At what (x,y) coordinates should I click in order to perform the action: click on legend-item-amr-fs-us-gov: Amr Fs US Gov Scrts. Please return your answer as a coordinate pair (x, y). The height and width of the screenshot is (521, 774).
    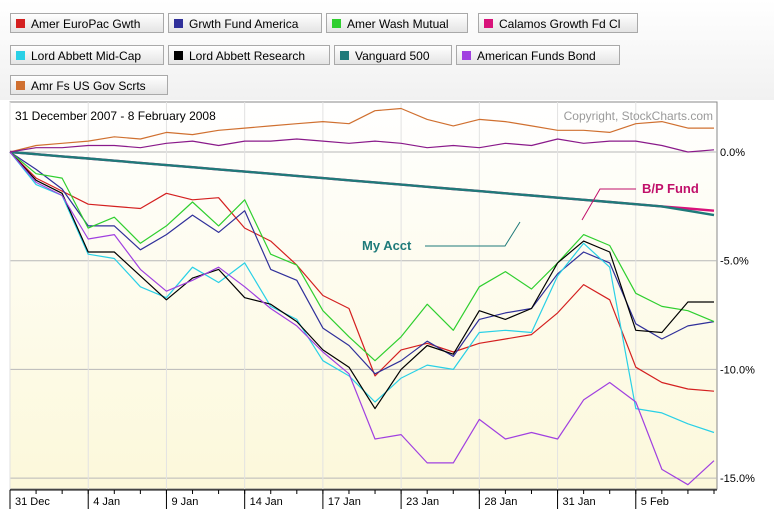
    Looking at the image, I should click on (89, 85).